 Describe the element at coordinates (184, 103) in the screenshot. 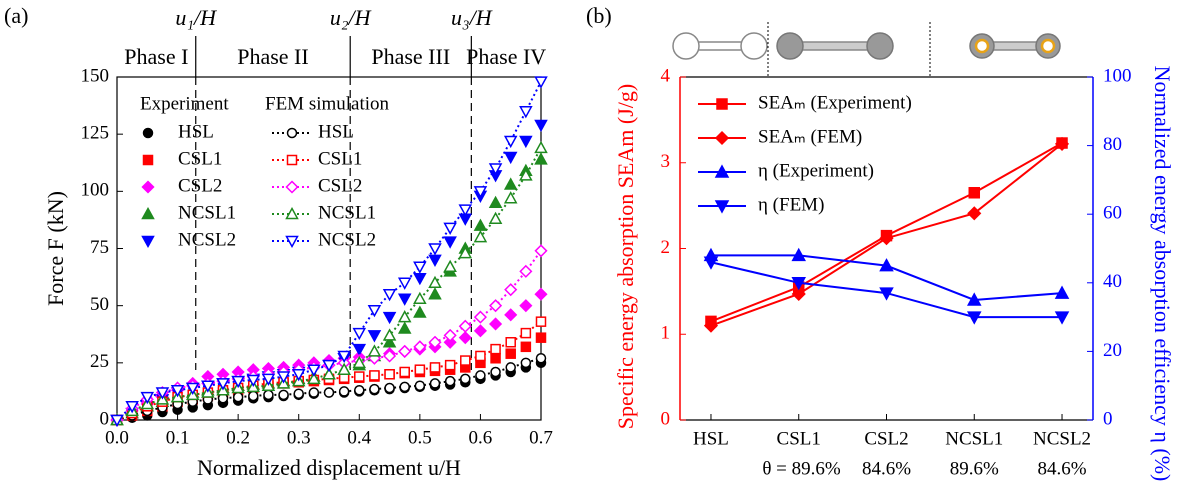

I see `legend-header: Experiment` at that location.